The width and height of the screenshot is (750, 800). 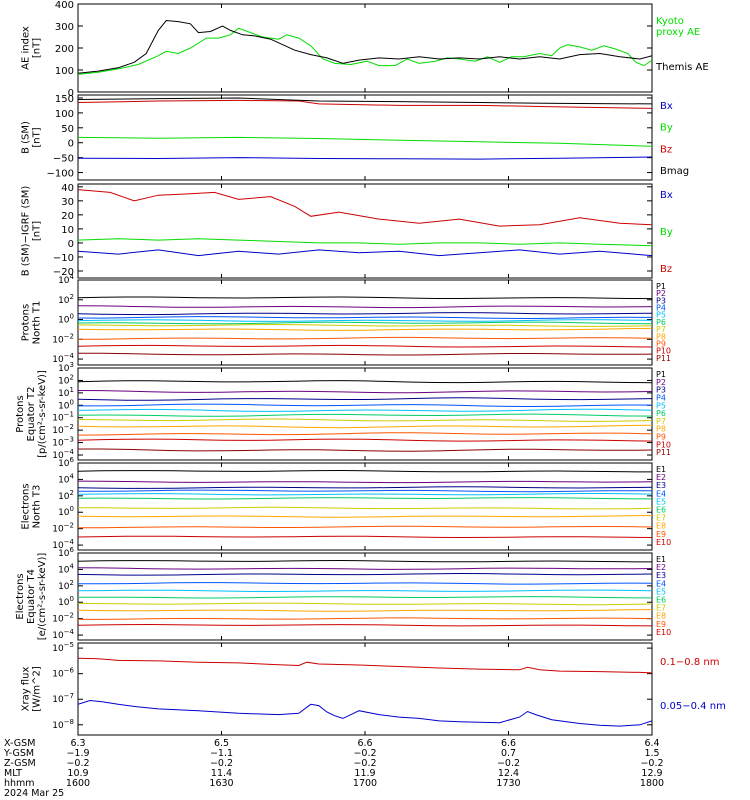 I want to click on legend-label: P11, so click(x=663, y=452).